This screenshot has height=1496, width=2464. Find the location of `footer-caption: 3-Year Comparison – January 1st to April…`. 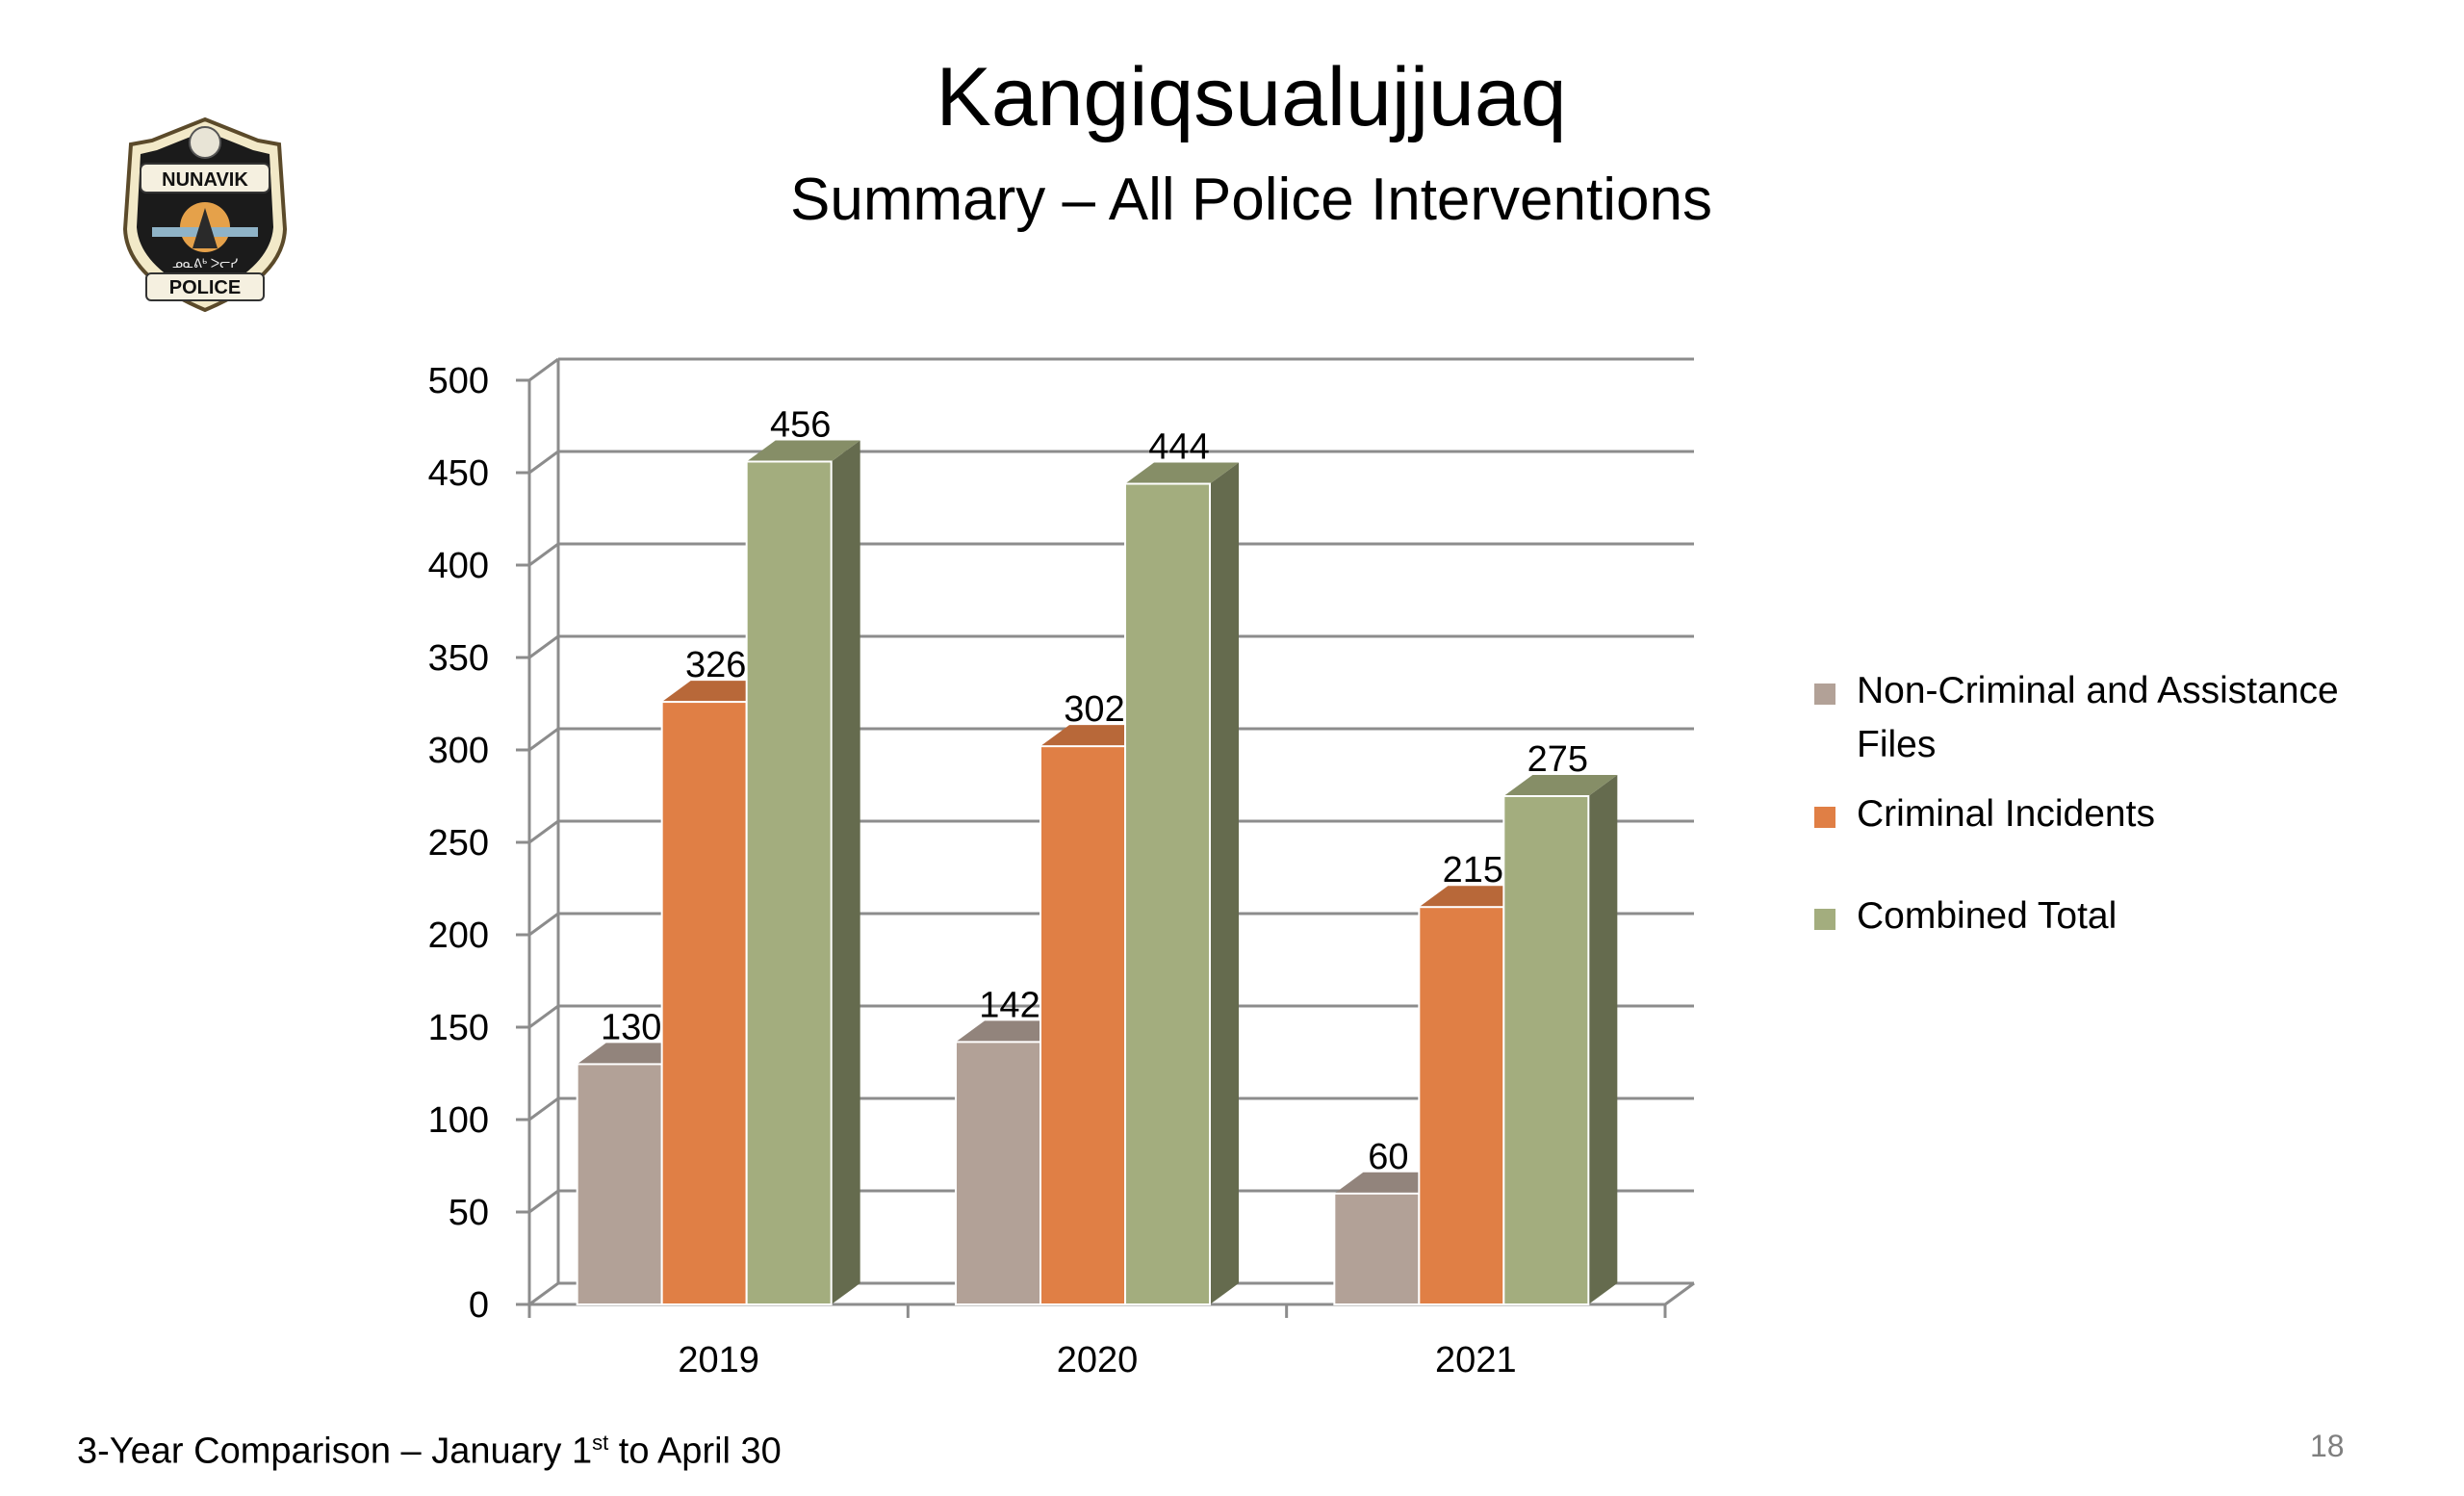

footer-caption: 3-Year Comparison – January 1st to April… is located at coordinates (429, 1451).